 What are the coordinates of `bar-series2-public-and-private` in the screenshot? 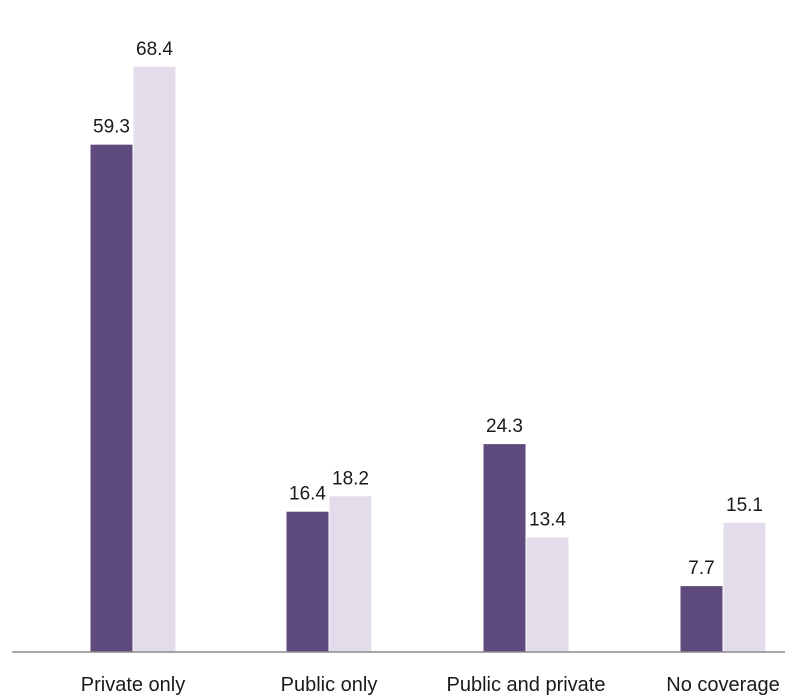 It's located at (547, 594).